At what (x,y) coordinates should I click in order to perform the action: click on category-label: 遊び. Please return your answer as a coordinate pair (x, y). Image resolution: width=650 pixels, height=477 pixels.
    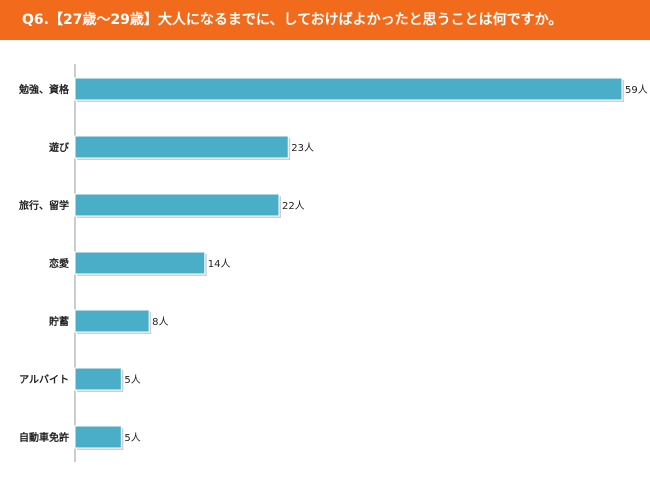
    Looking at the image, I should click on (59, 147).